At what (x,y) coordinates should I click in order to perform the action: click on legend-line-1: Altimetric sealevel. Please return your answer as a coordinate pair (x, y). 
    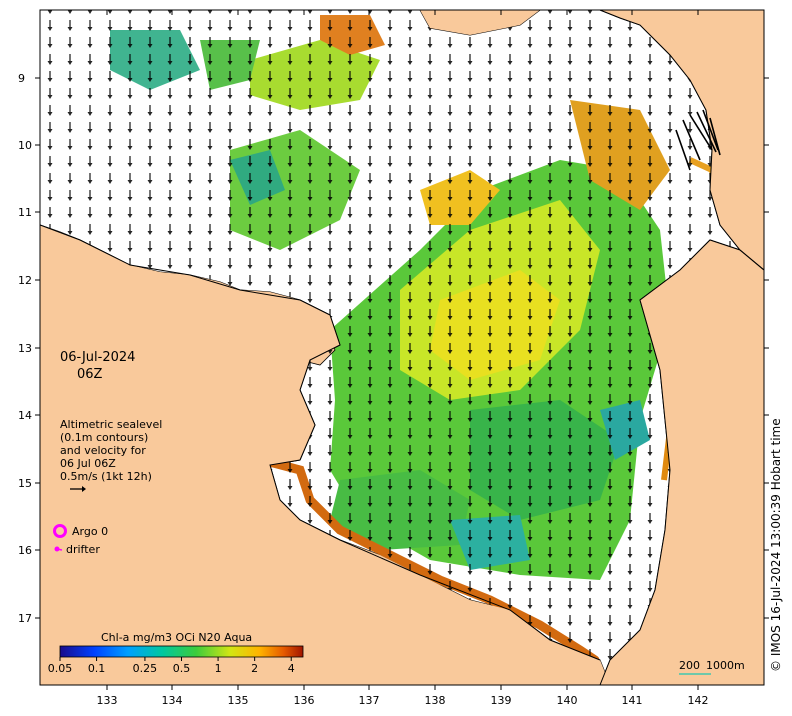
    Looking at the image, I should click on (111, 424).